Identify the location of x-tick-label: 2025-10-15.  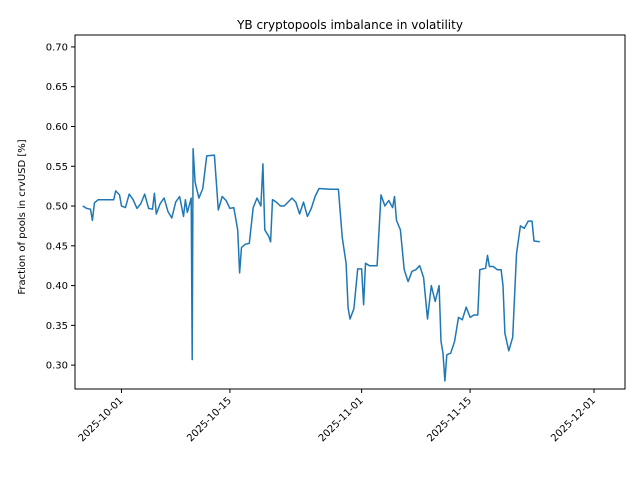
(209, 419).